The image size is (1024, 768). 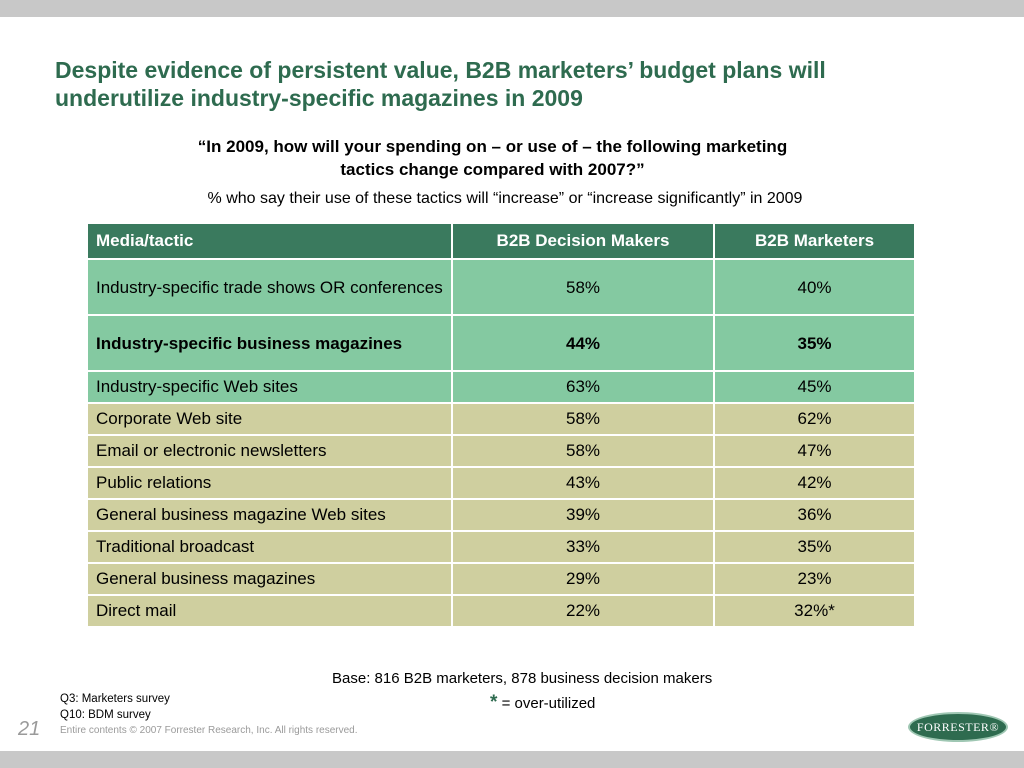 I want to click on tactic-cell: Direct mail, so click(x=269, y=611).